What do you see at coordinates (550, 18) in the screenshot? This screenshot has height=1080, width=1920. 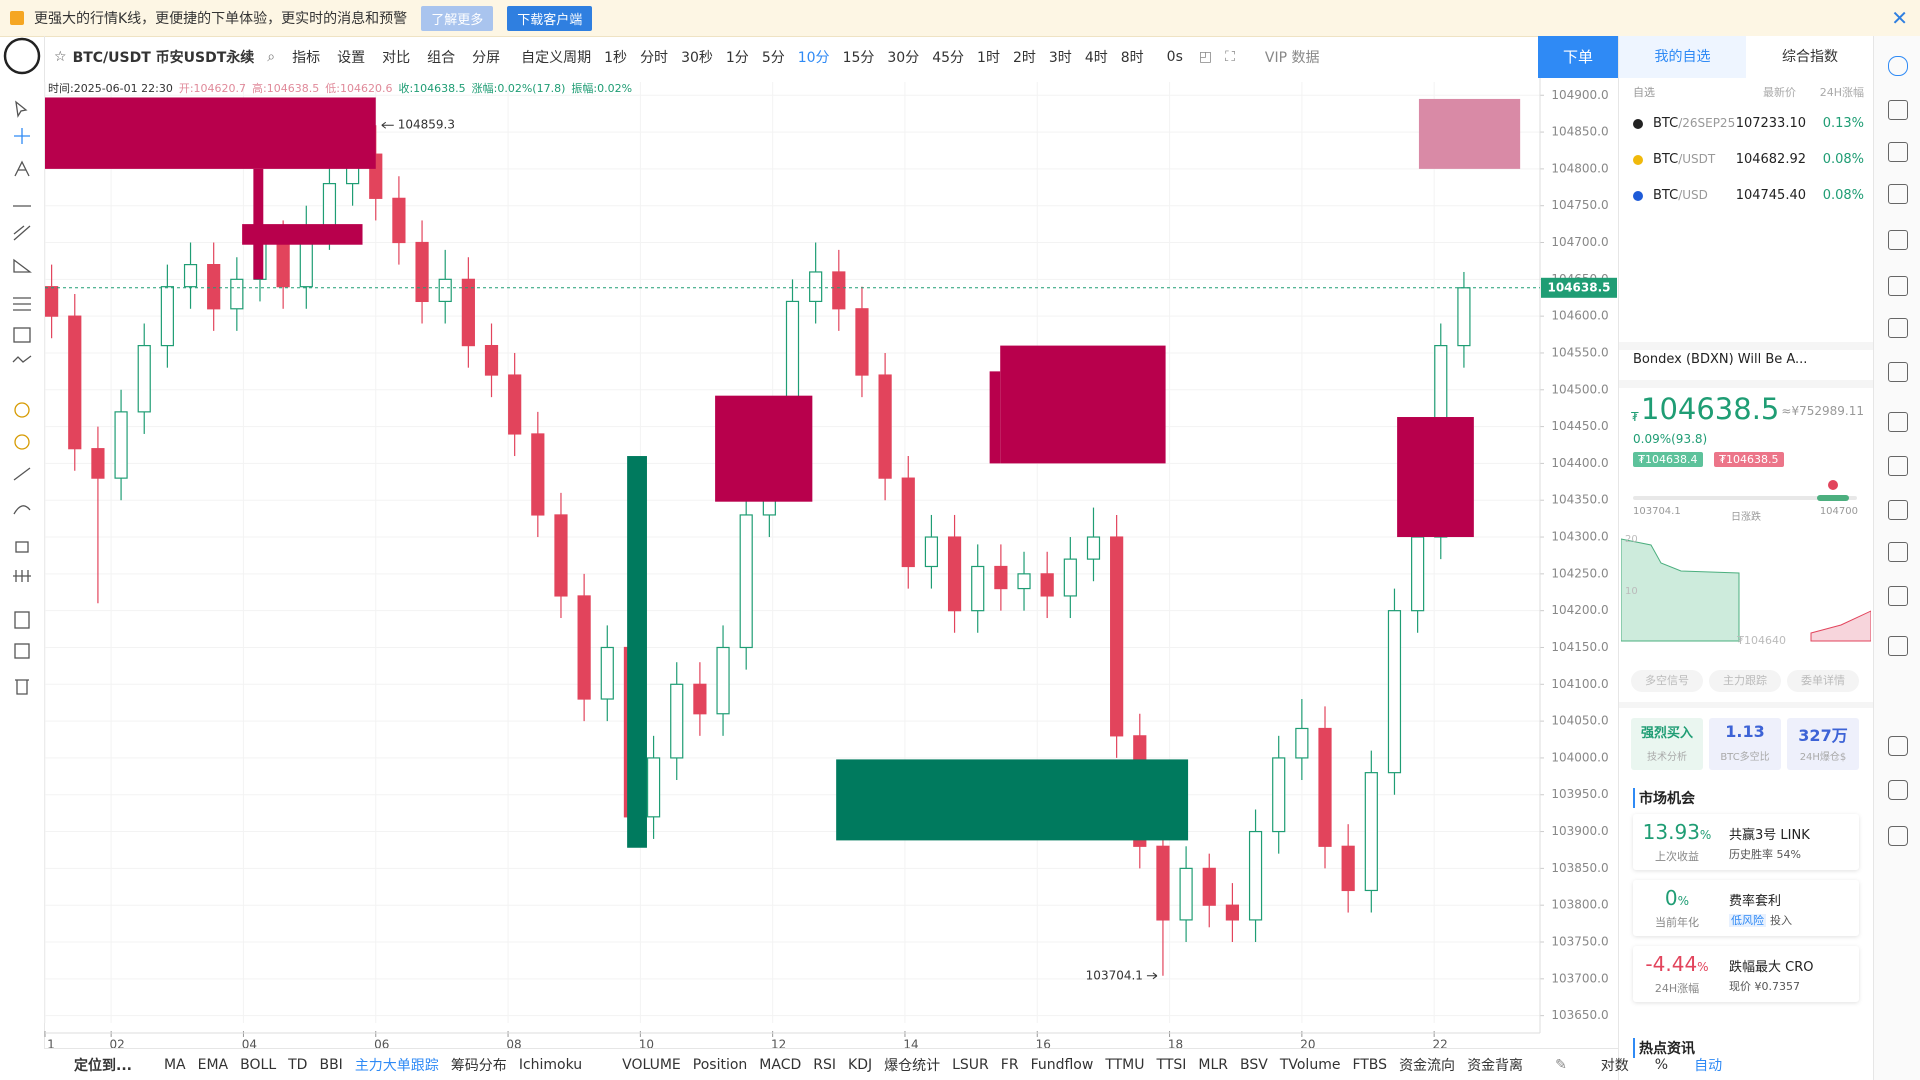 I see `download-button: 下载客户端` at bounding box center [550, 18].